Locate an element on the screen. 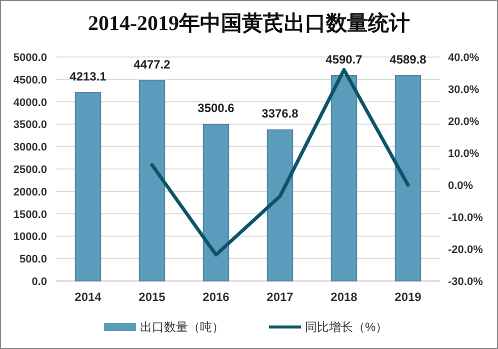 The height and width of the screenshot is (349, 498). y-tick-label: 3000.0 is located at coordinates (30, 148).